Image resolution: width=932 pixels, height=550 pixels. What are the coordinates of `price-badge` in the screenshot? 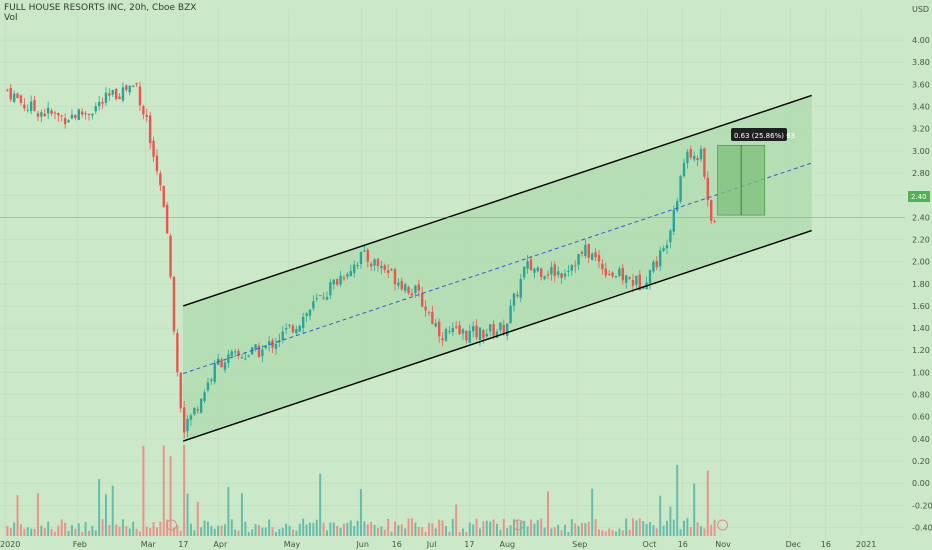 It's located at (919, 196).